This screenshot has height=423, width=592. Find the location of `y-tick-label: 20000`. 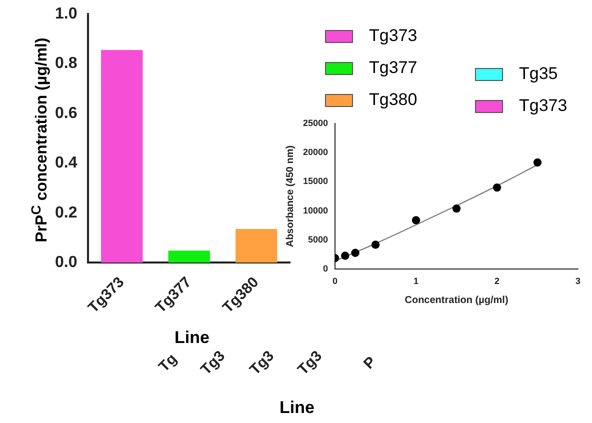

y-tick-label: 20000 is located at coordinates (315, 152).